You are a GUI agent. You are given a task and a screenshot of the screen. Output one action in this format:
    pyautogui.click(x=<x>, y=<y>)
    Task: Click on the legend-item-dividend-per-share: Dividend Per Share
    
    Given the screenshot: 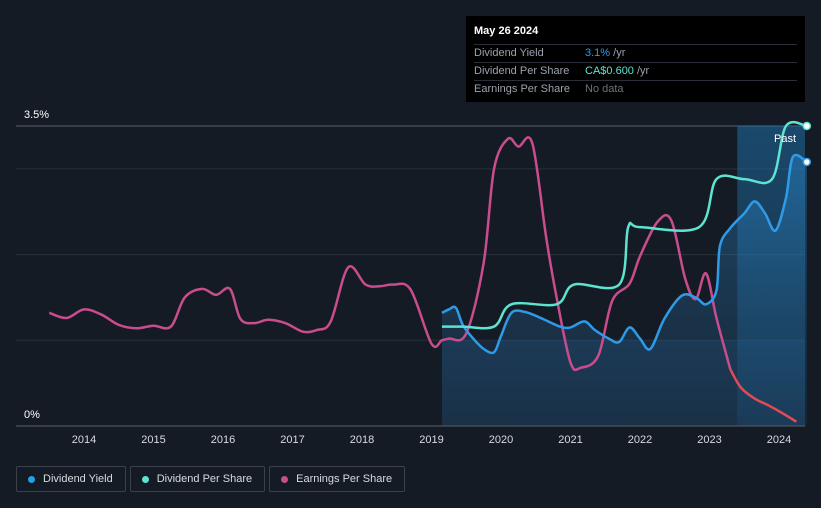 What is the action you would take?
    pyautogui.click(x=197, y=479)
    